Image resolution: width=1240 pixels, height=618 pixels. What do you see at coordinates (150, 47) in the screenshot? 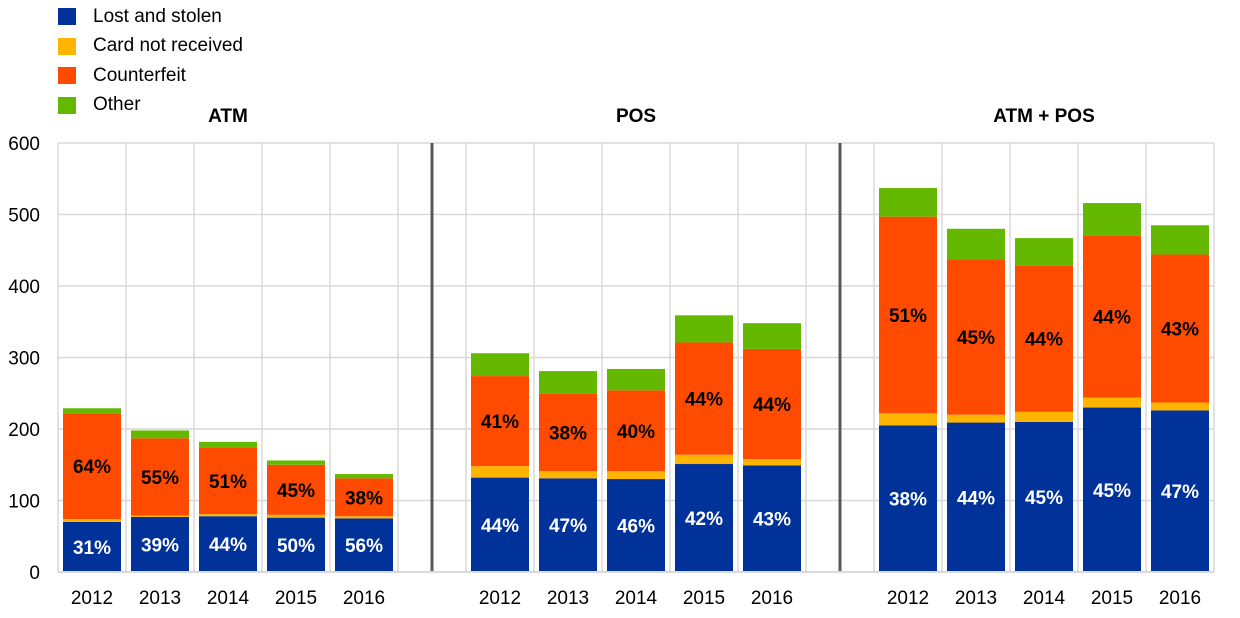
I see `legend-item-card-not-received: Card not received` at bounding box center [150, 47].